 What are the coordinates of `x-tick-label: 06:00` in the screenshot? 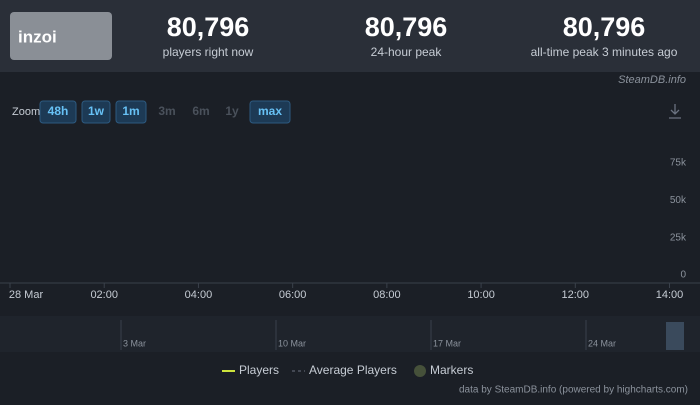 It's located at (293, 295).